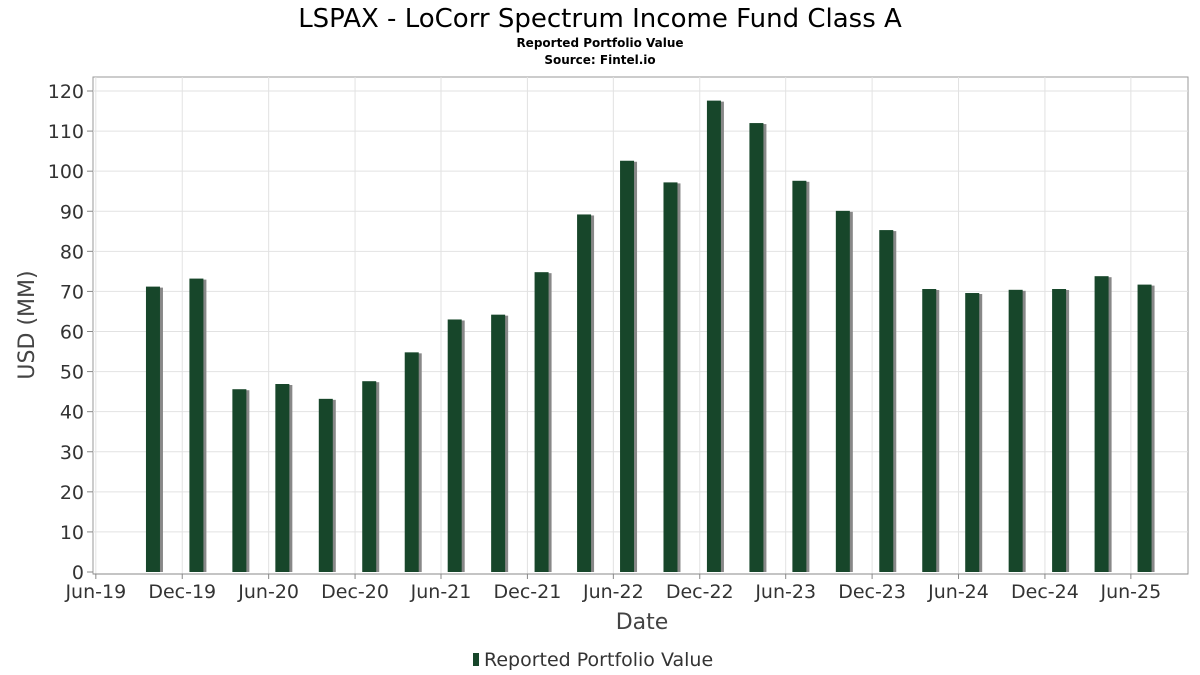 The image size is (1200, 675). What do you see at coordinates (1130, 592) in the screenshot?
I see `x-tick-label: Jun-25` at bounding box center [1130, 592].